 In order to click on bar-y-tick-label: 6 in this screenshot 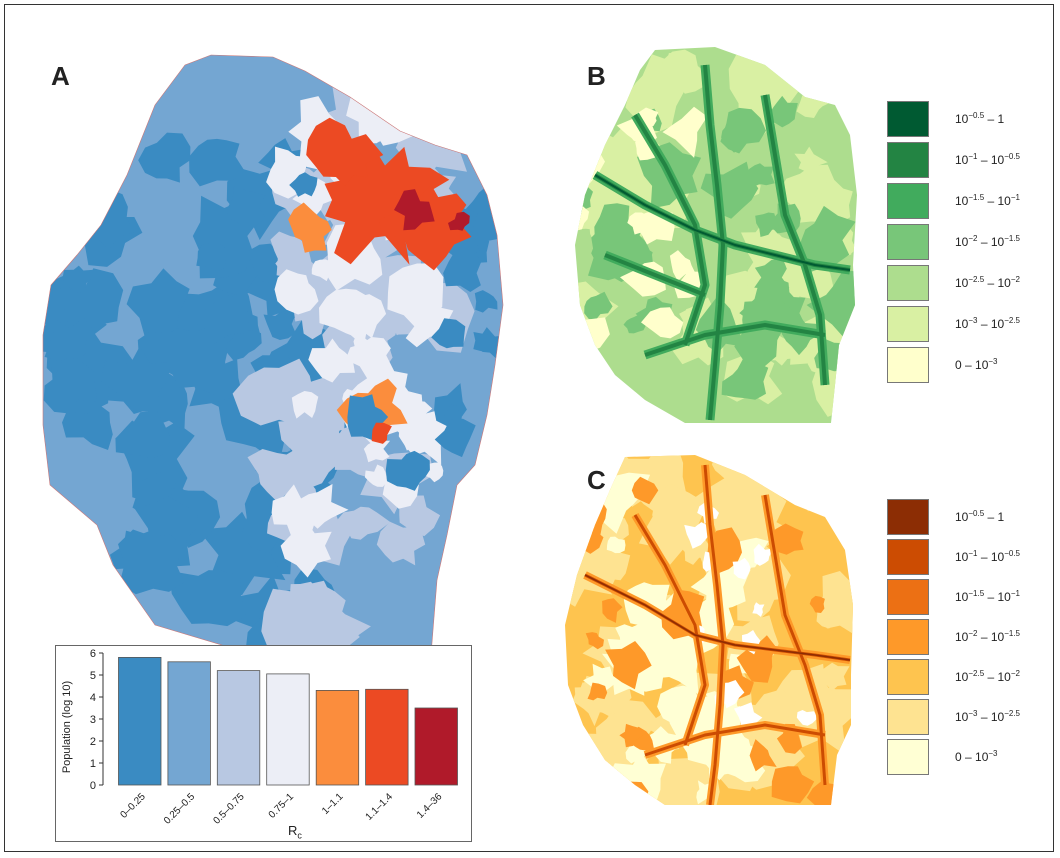, I will do `click(93, 654)`.